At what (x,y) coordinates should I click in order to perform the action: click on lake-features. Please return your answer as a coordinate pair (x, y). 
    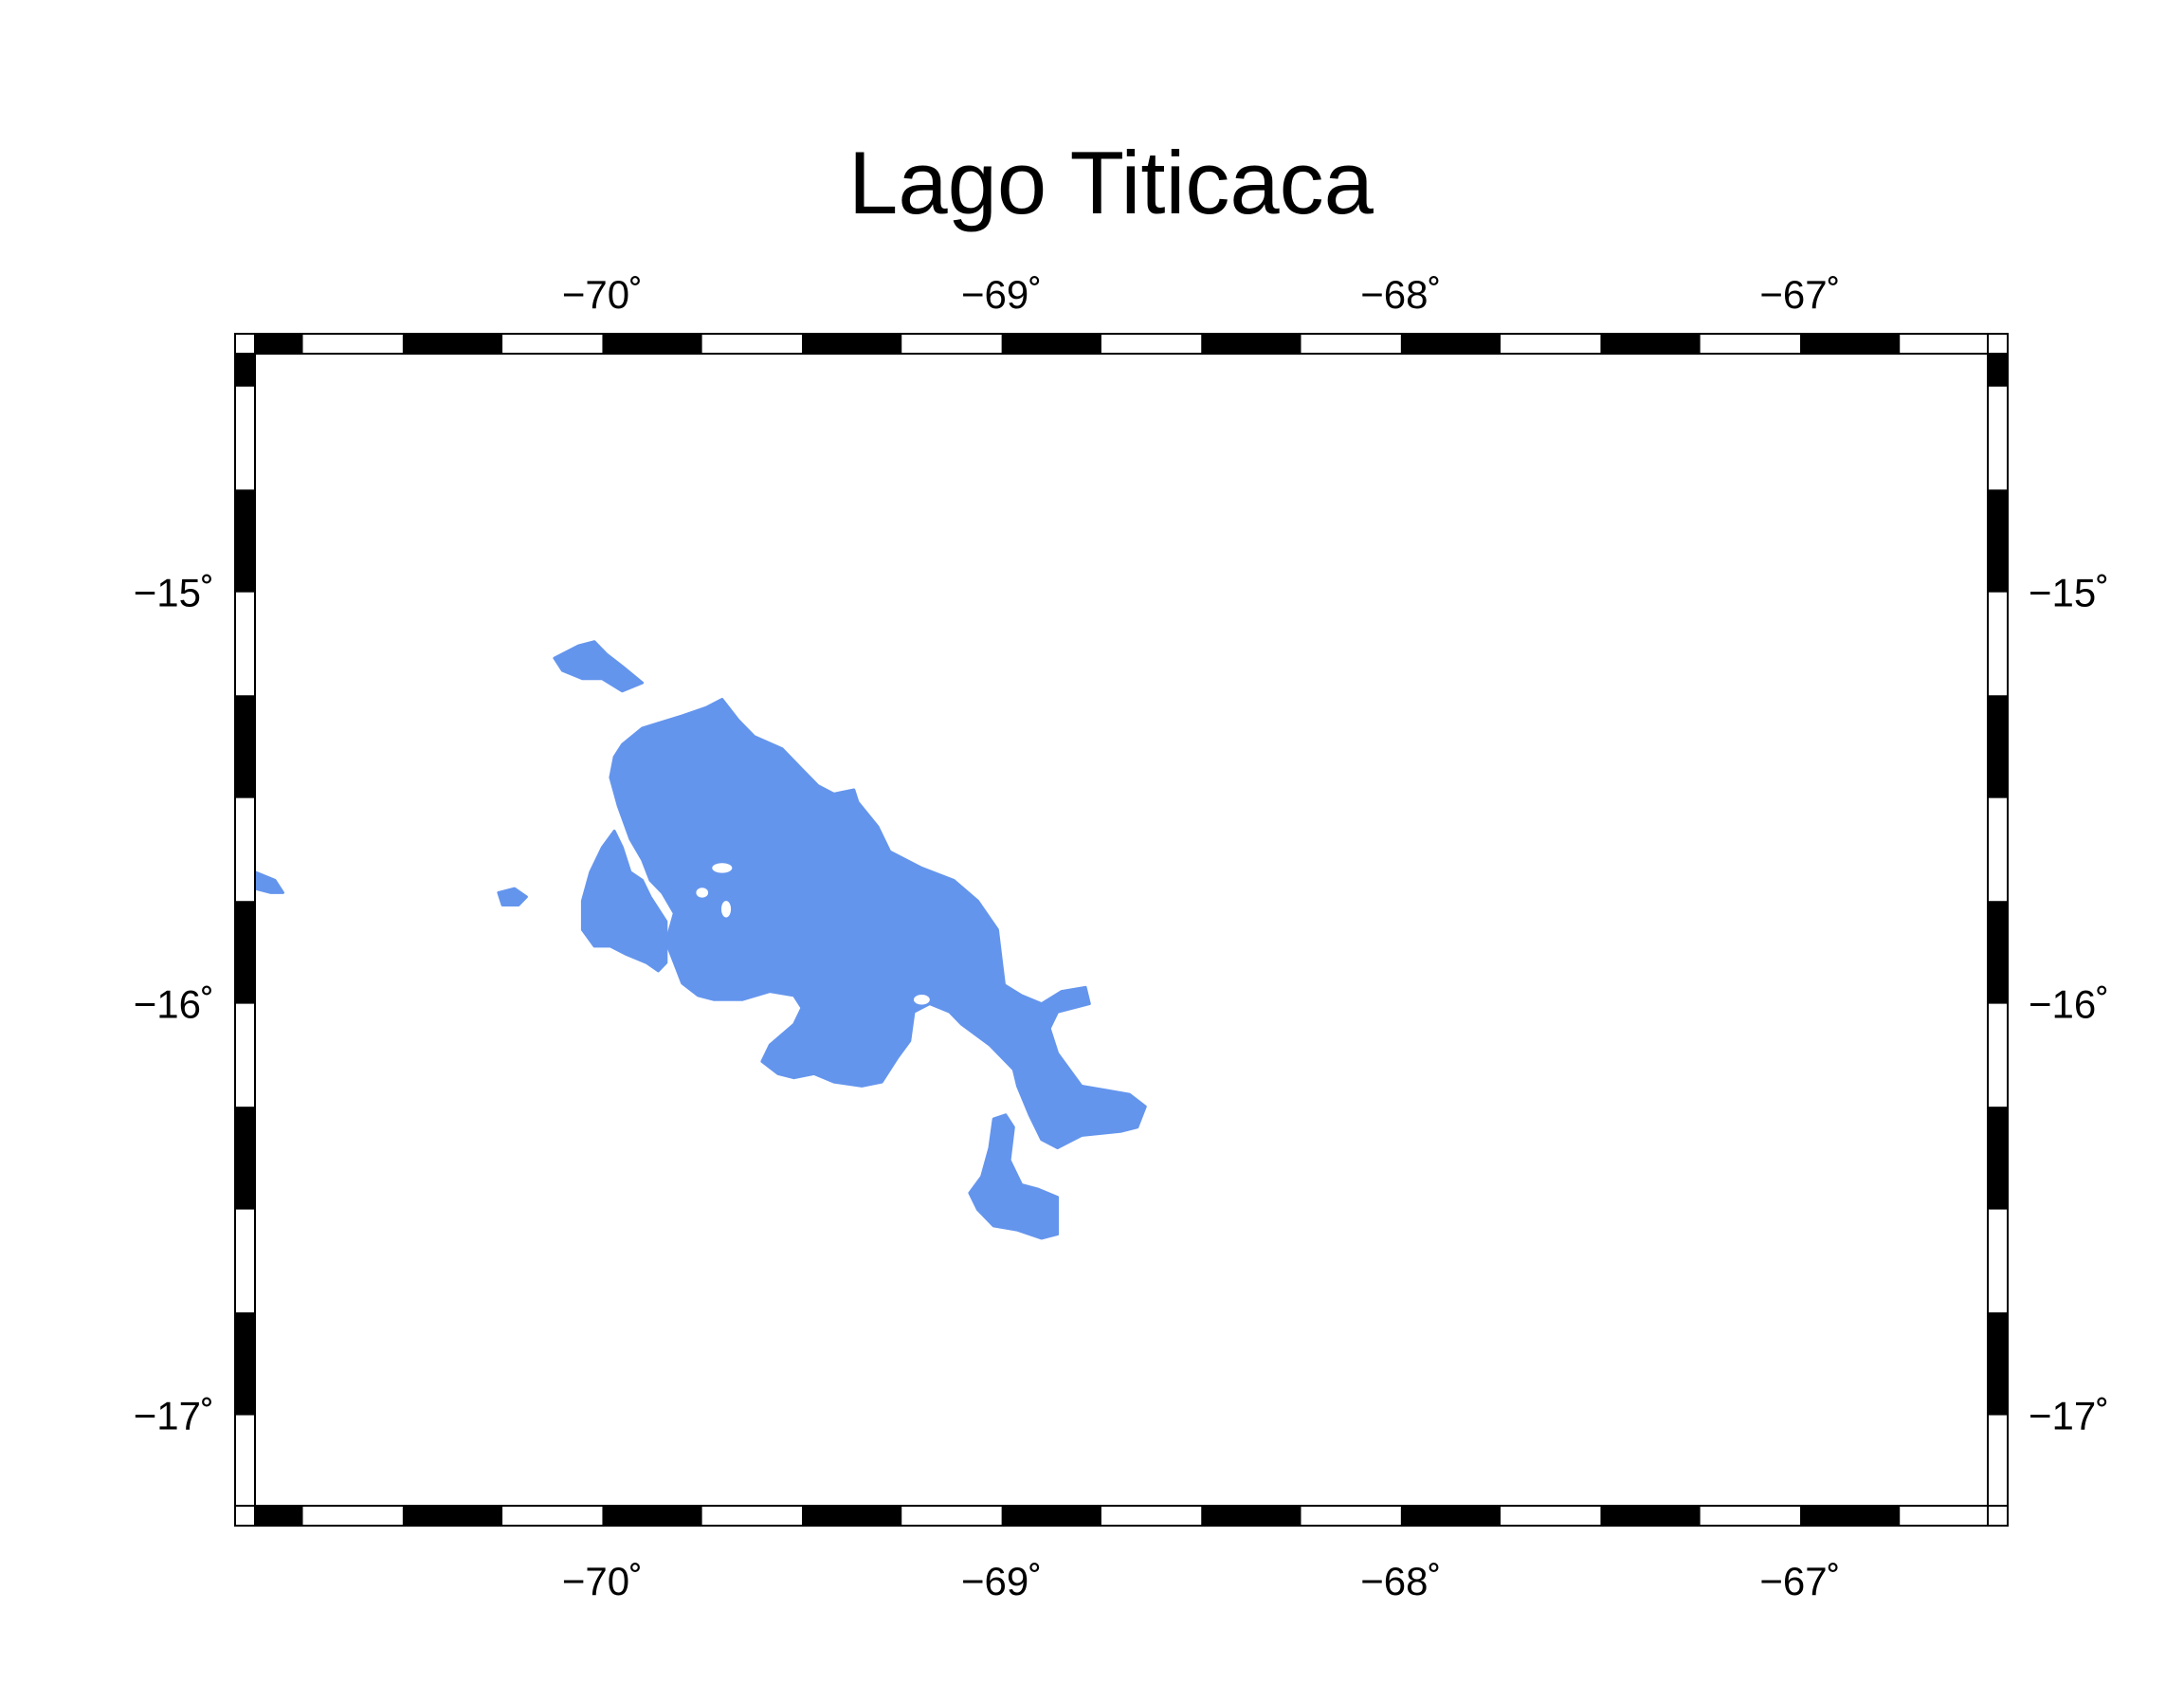
    Looking at the image, I should click on (700, 940).